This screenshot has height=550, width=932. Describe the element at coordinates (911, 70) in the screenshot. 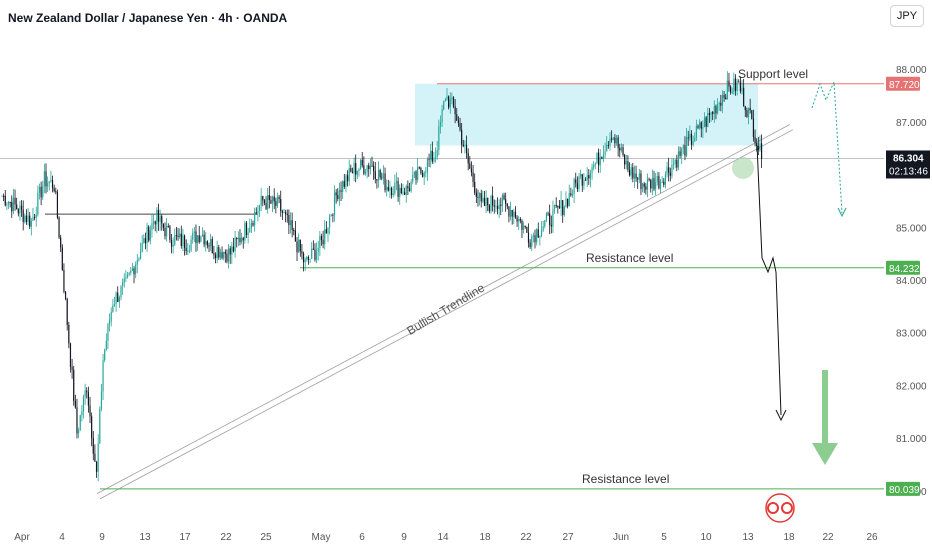

I see `y-tick-label: 88.000` at that location.